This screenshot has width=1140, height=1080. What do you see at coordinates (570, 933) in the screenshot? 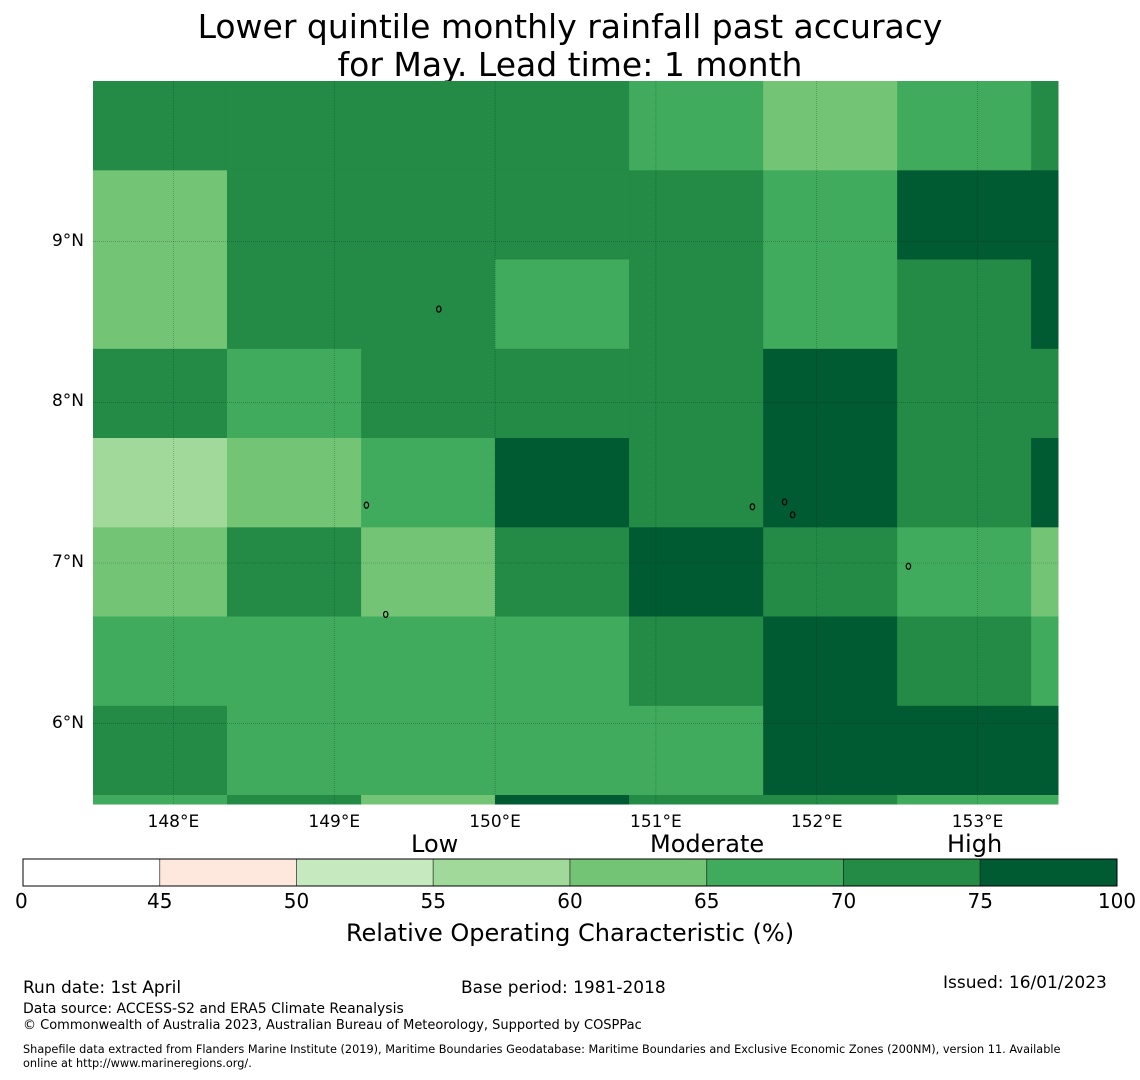
I see `colorbar-title: Relative Operating Characteristic (%)` at bounding box center [570, 933].